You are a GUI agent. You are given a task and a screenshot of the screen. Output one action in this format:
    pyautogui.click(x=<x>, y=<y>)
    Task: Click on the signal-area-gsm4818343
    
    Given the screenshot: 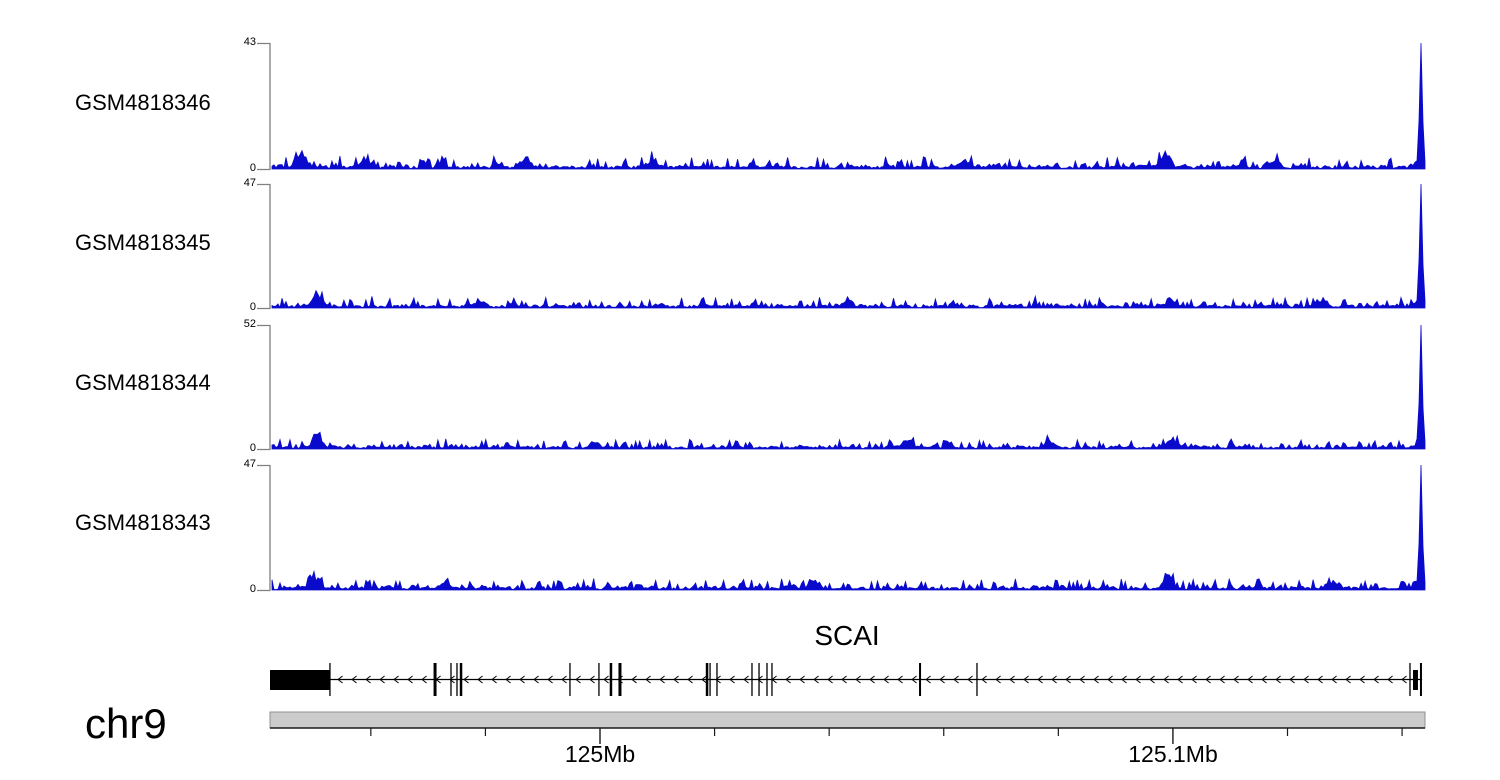 What is the action you would take?
    pyautogui.click(x=848, y=527)
    